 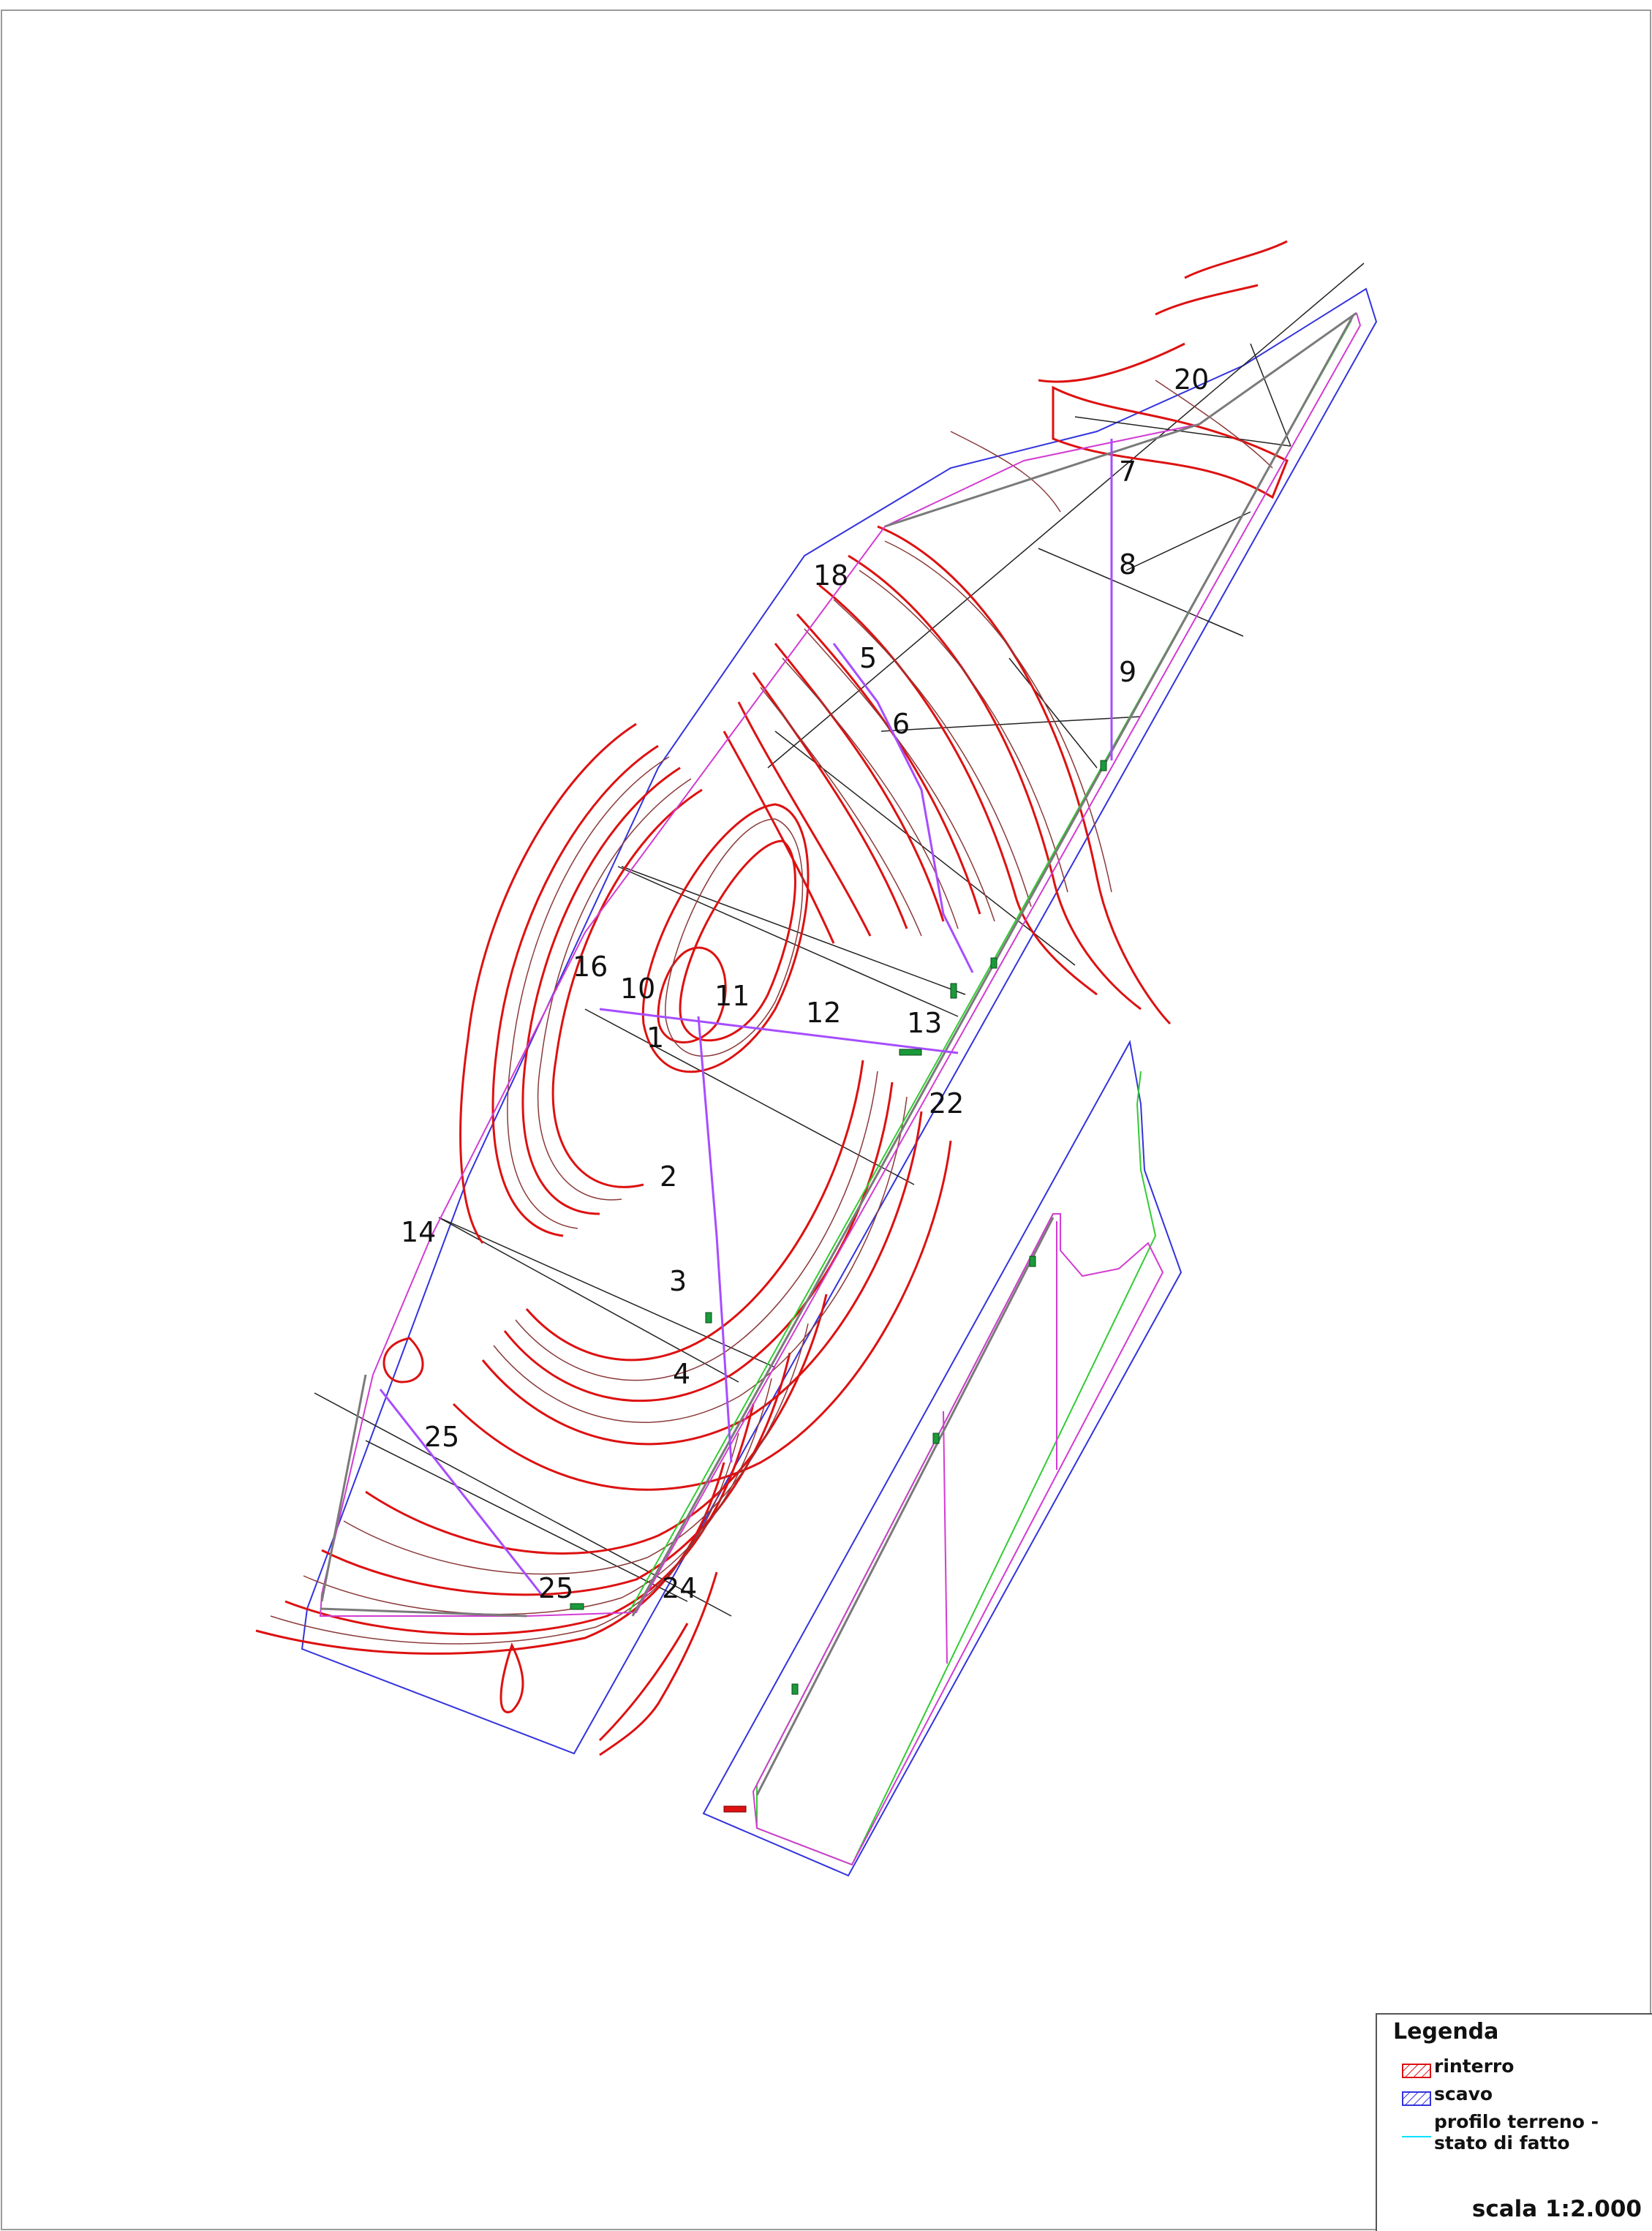 What do you see at coordinates (1556, 2209) in the screenshot?
I see `scale-label: scala 1:2.000` at bounding box center [1556, 2209].